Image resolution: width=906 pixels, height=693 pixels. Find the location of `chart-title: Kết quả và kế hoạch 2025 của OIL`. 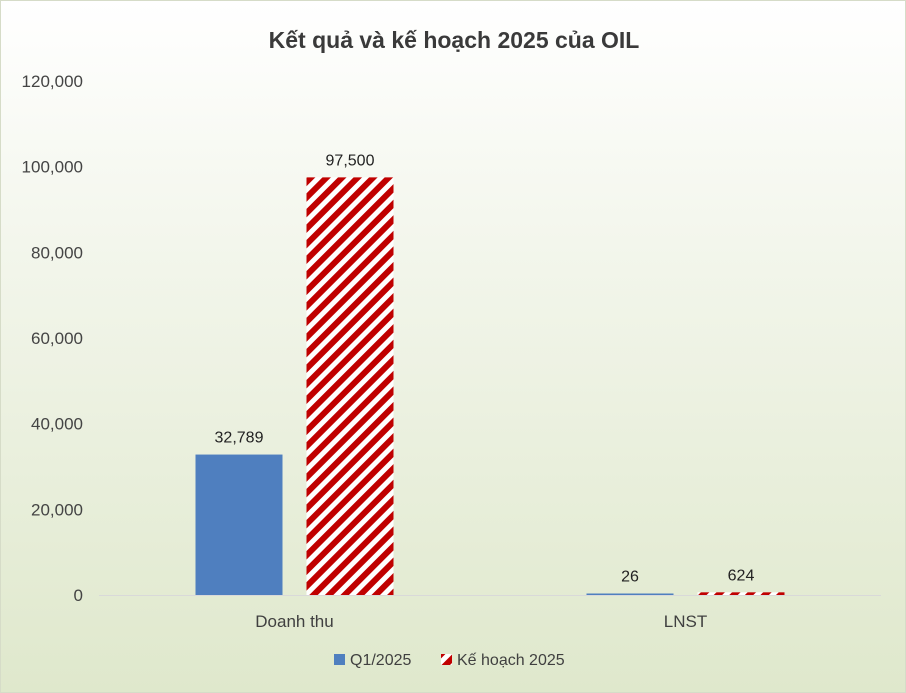

chart-title: Kết quả và kế hoạch 2025 của OIL is located at coordinates (454, 40).